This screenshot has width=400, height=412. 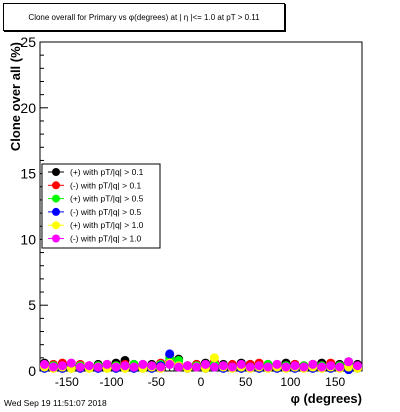 What do you see at coordinates (32, 305) in the screenshot?
I see `y-tick-label: 5` at bounding box center [32, 305].